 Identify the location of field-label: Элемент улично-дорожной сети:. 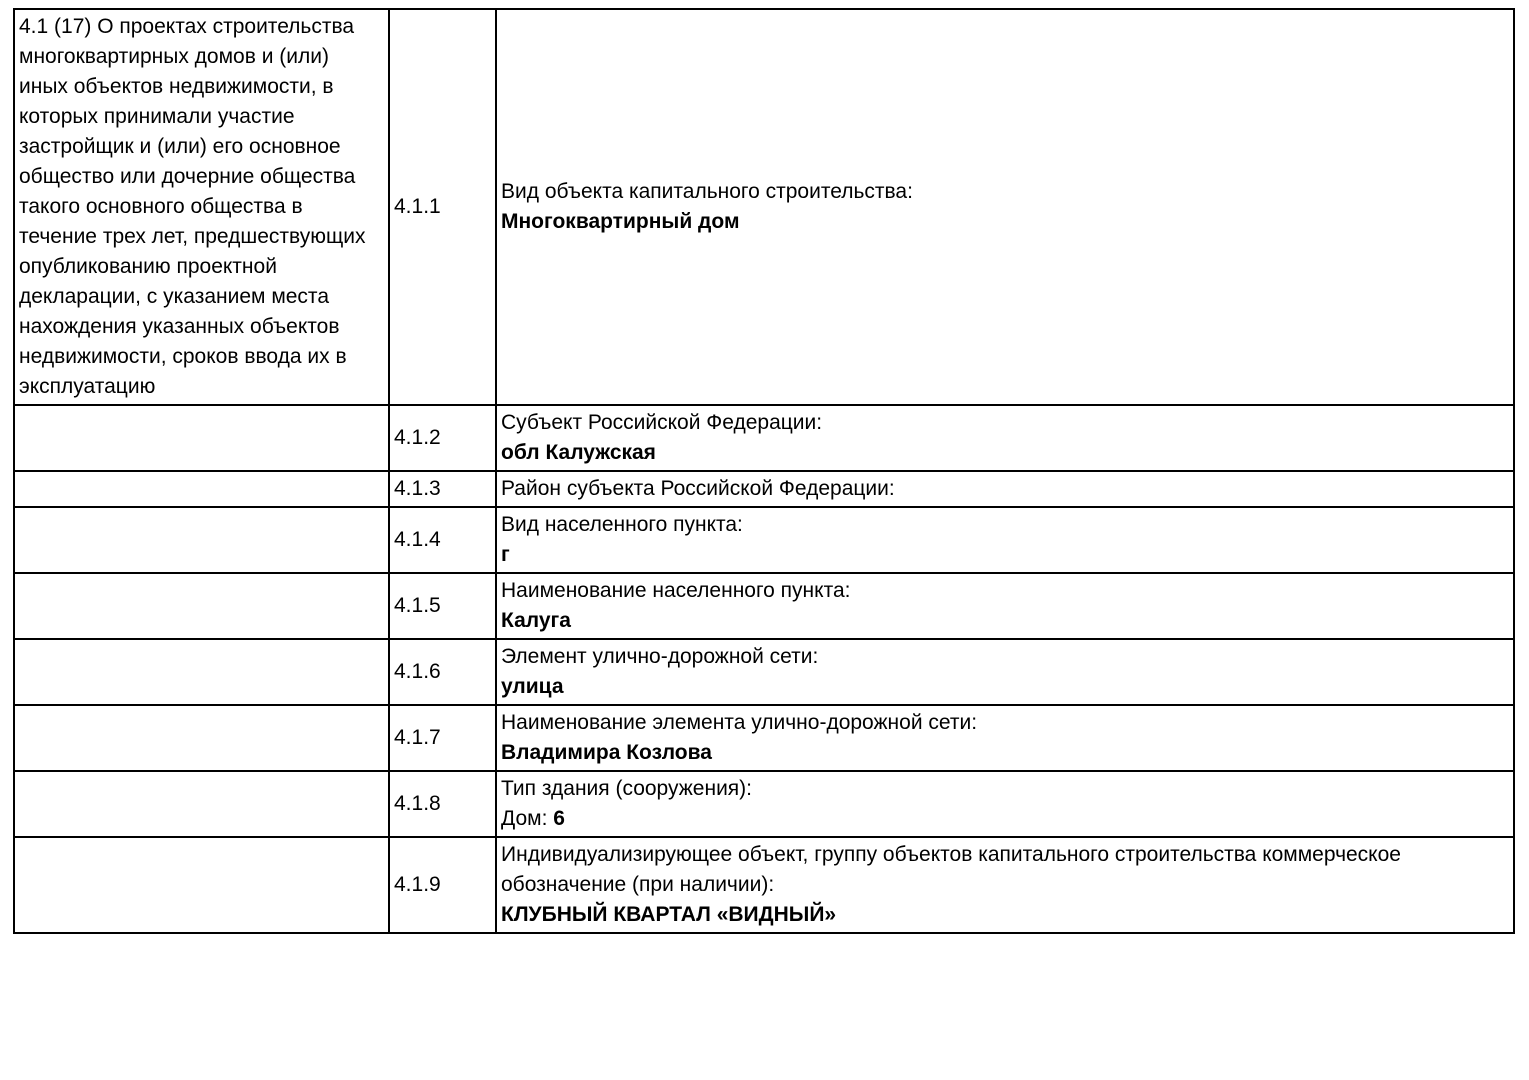
(660, 656).